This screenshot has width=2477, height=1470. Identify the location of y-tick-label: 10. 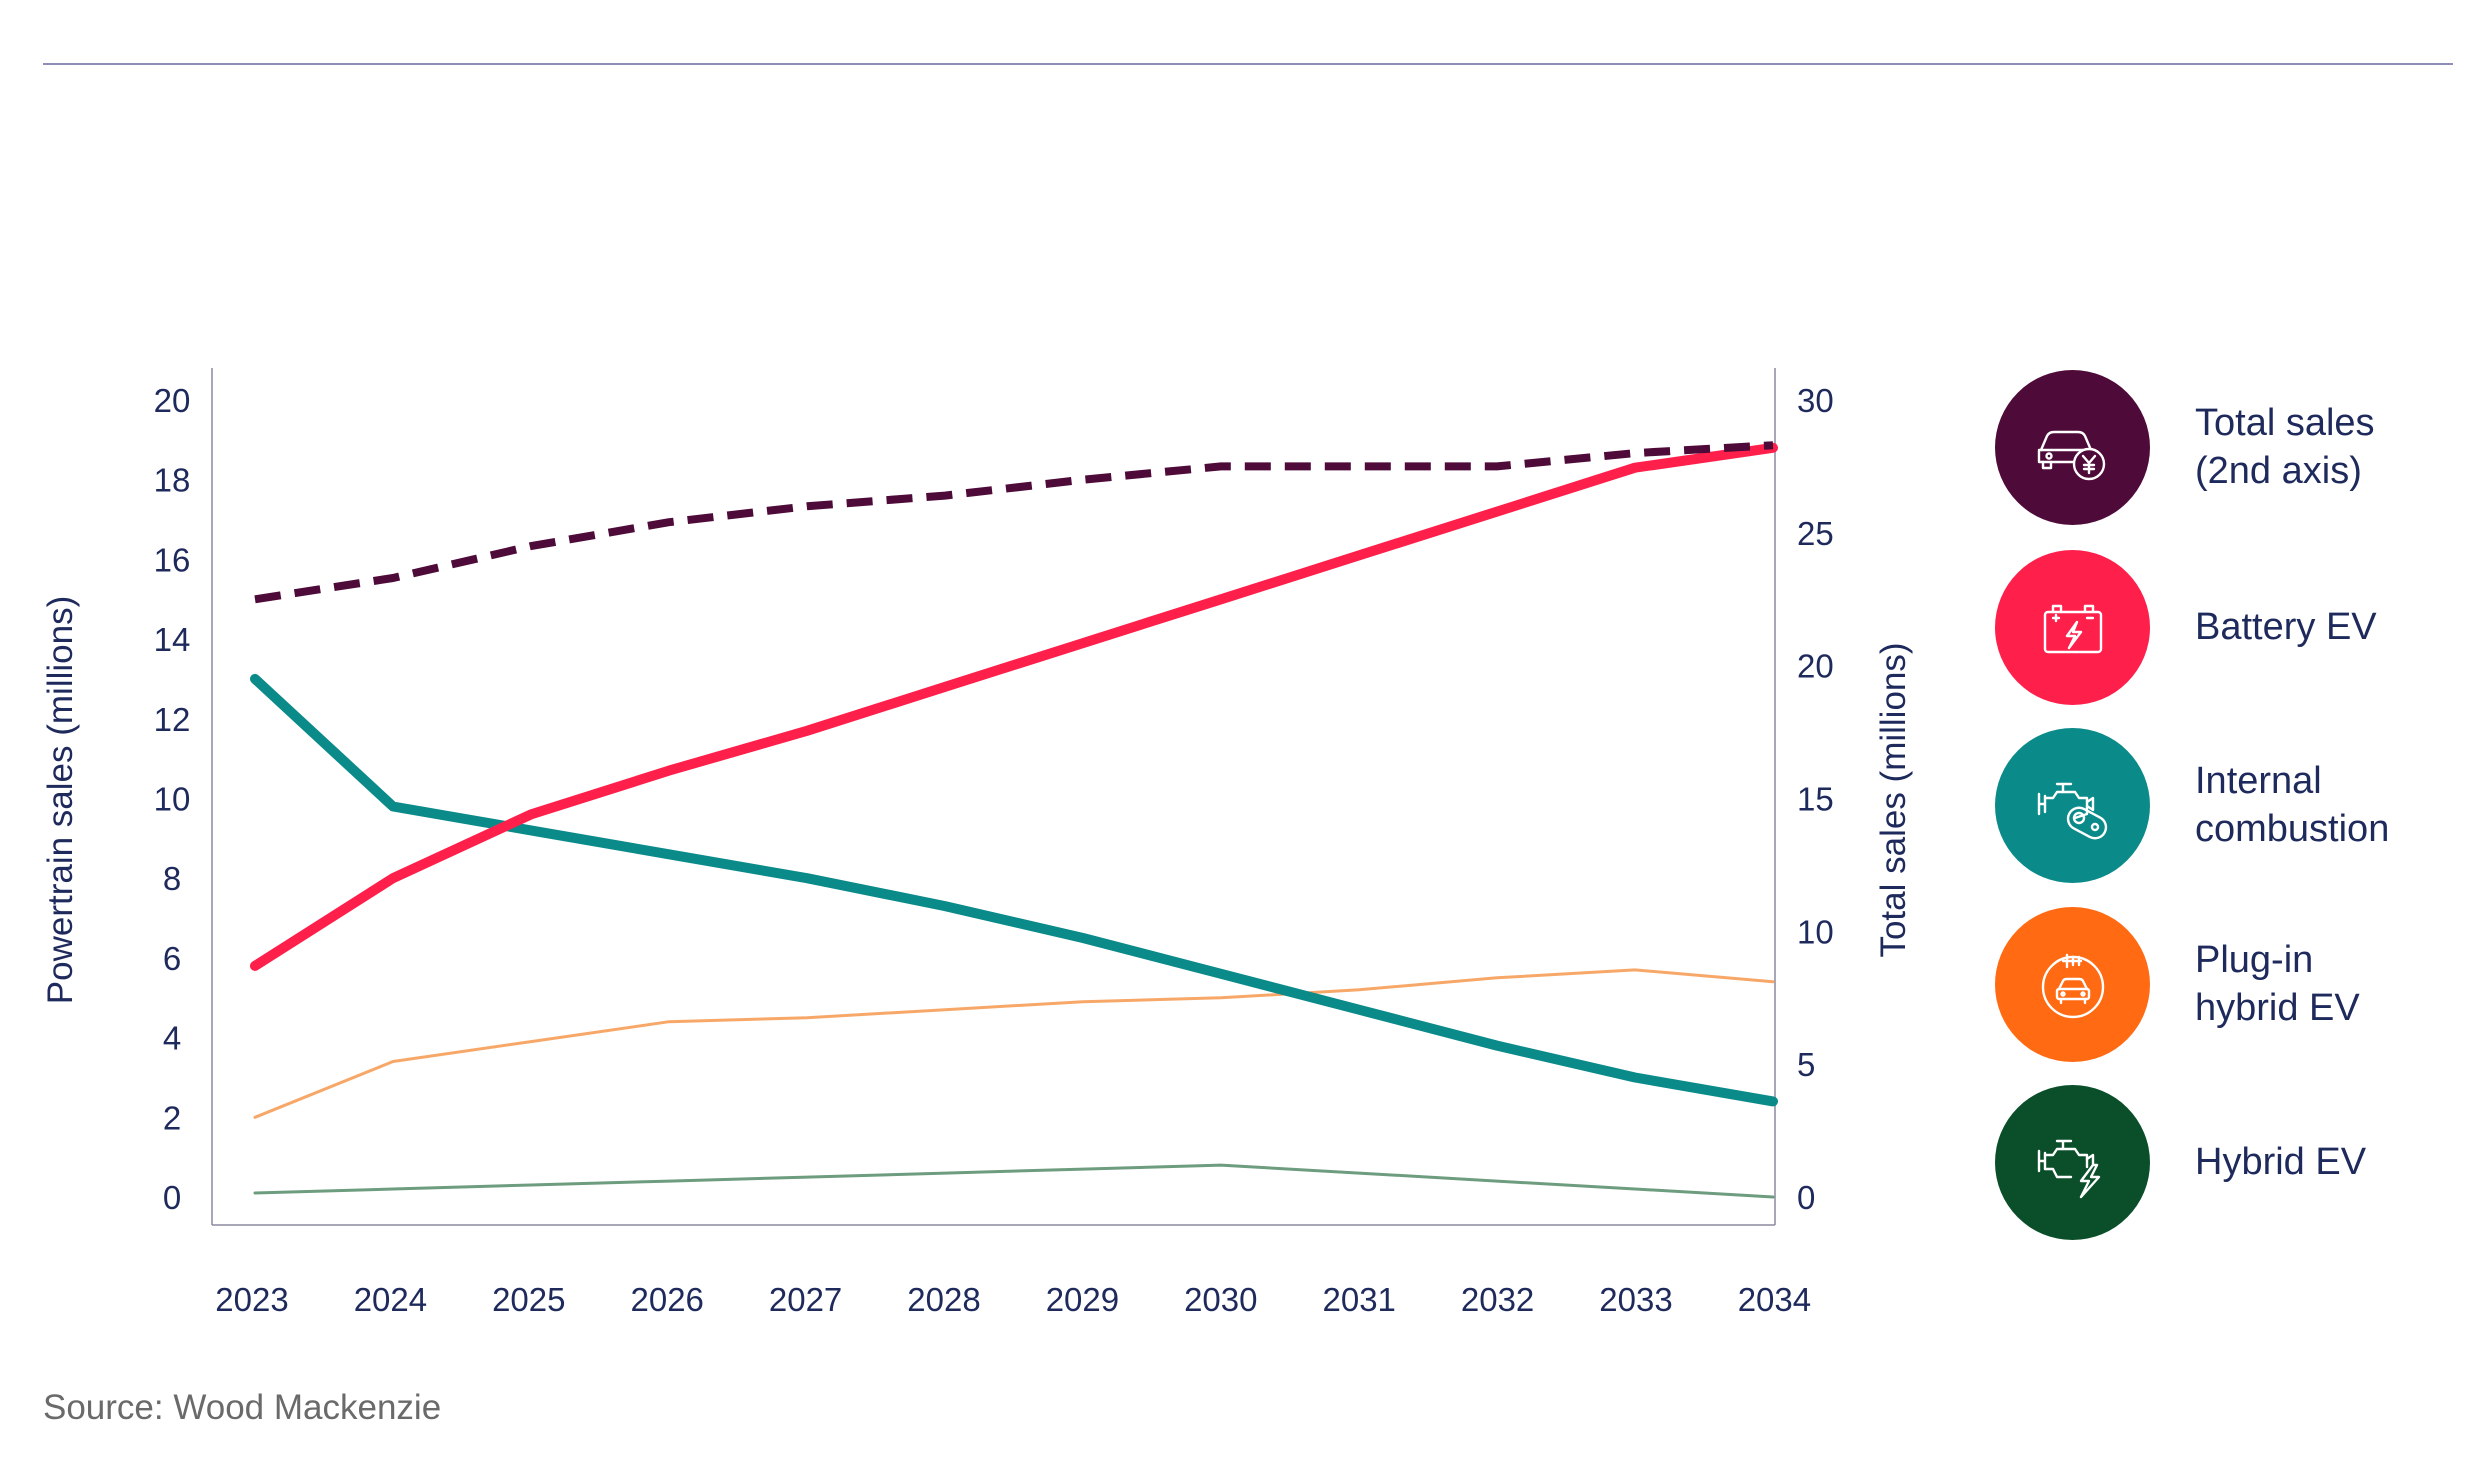
(172, 799).